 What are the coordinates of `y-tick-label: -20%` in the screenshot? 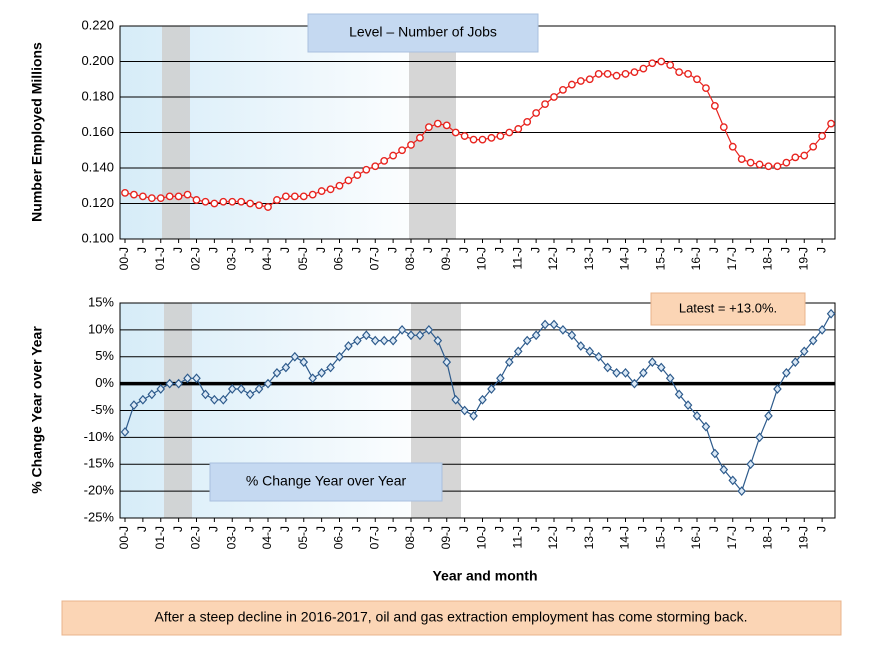 It's located at (99, 490).